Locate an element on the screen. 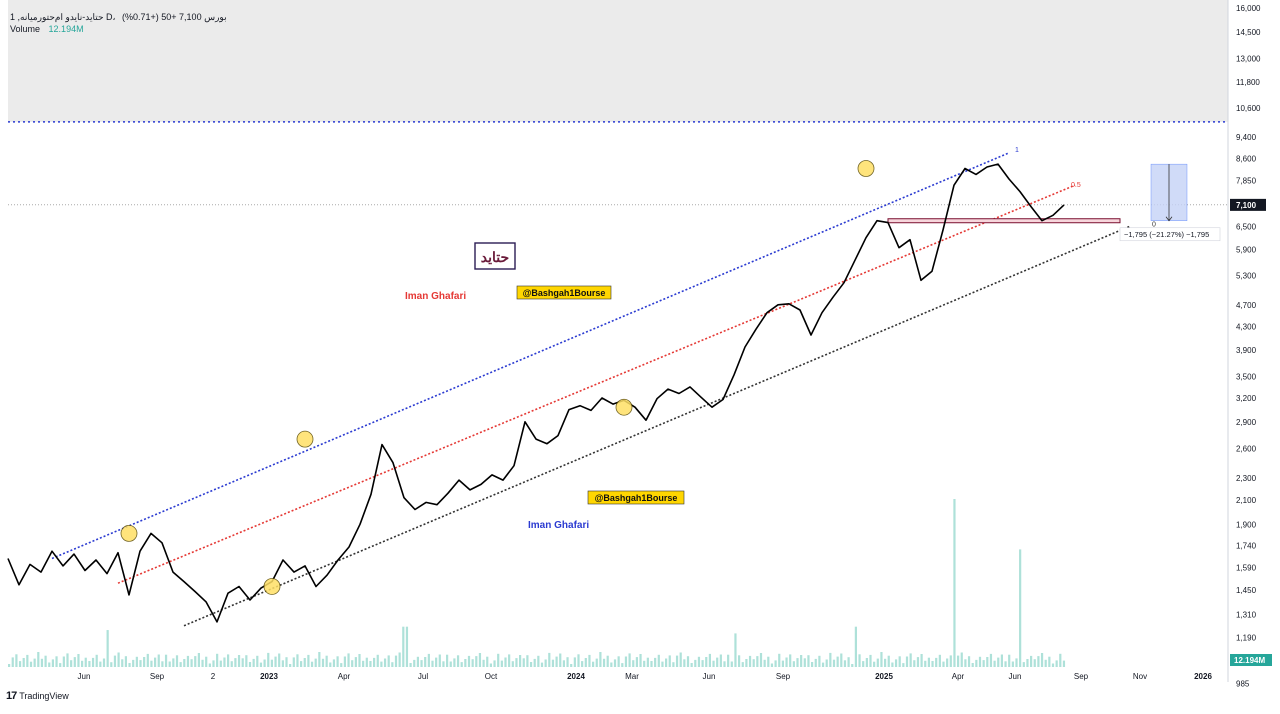 The image size is (1280, 714). current-price-badge is located at coordinates (1248, 204).